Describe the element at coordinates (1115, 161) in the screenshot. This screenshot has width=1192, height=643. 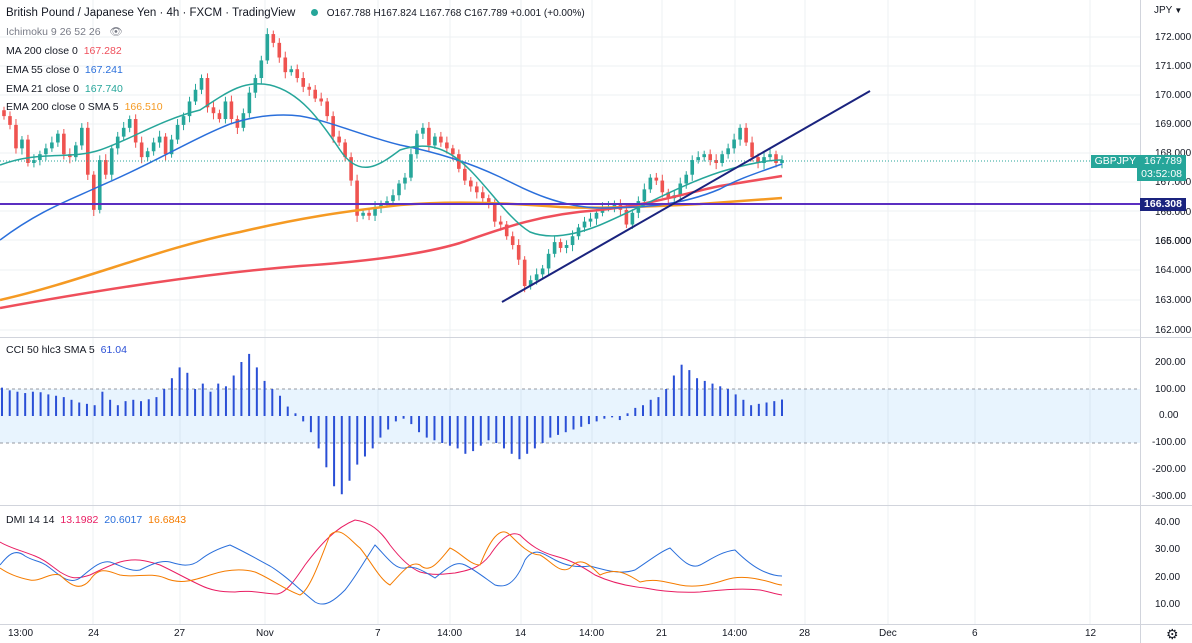
I see `symbol-tag: GBPJPY` at that location.